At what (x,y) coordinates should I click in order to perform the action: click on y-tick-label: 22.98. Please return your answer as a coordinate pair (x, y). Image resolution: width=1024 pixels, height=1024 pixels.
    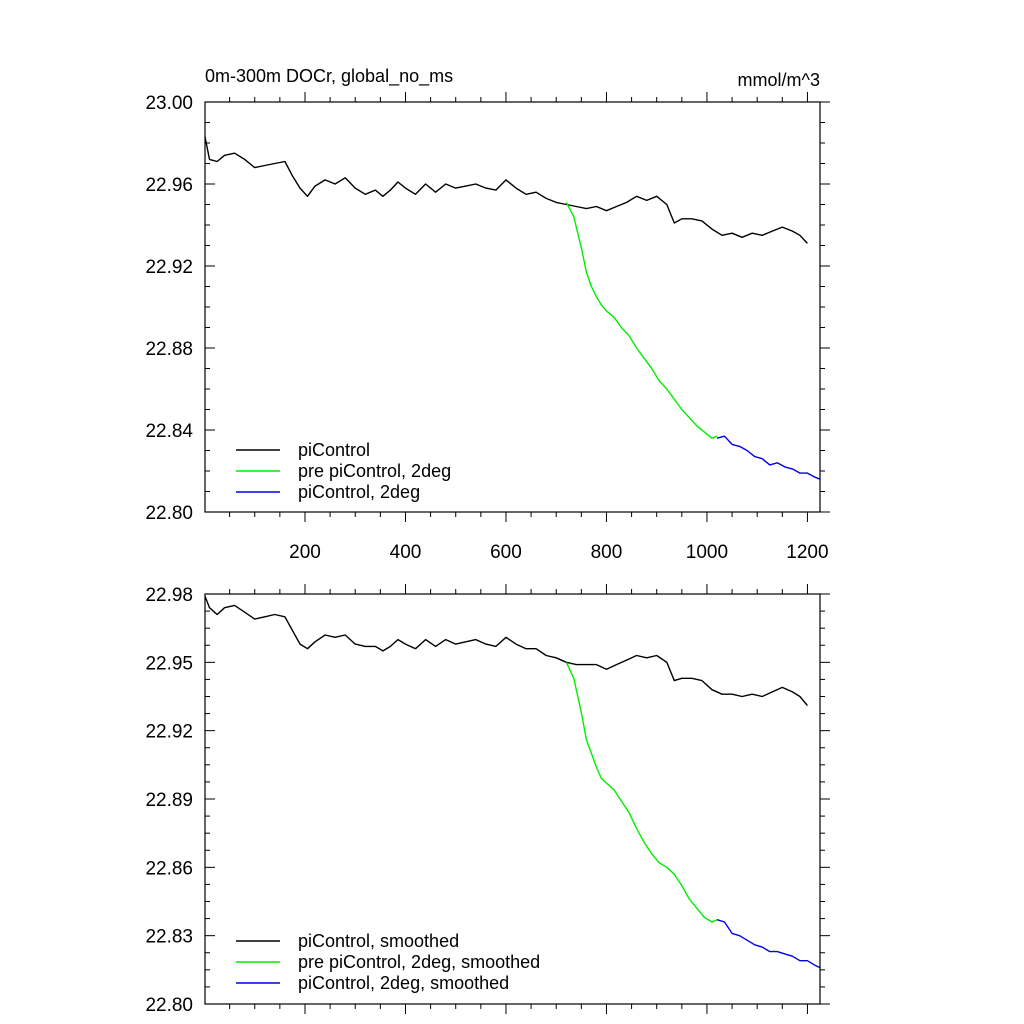
    Looking at the image, I should click on (169, 595).